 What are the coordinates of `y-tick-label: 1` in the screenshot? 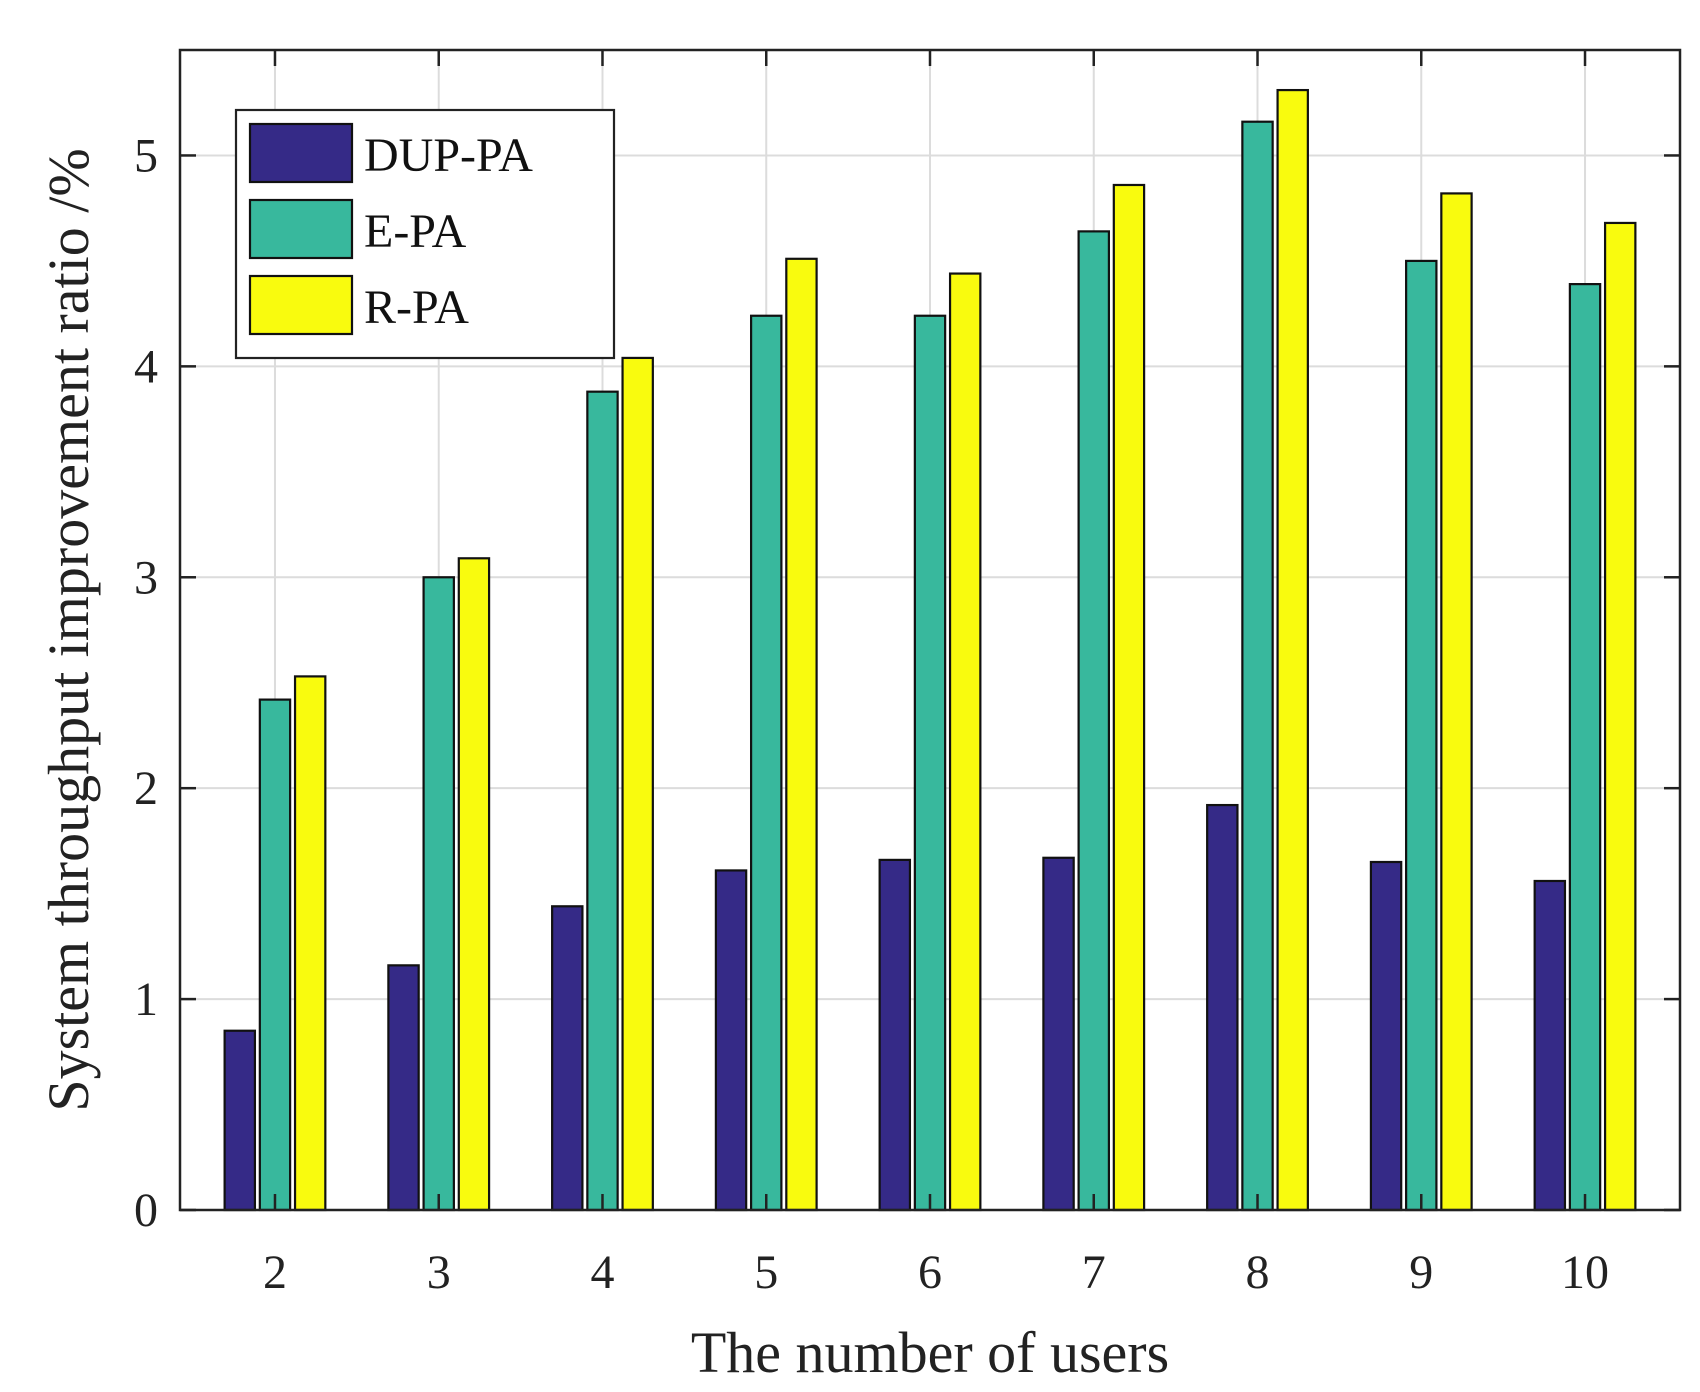 It's located at (146, 999).